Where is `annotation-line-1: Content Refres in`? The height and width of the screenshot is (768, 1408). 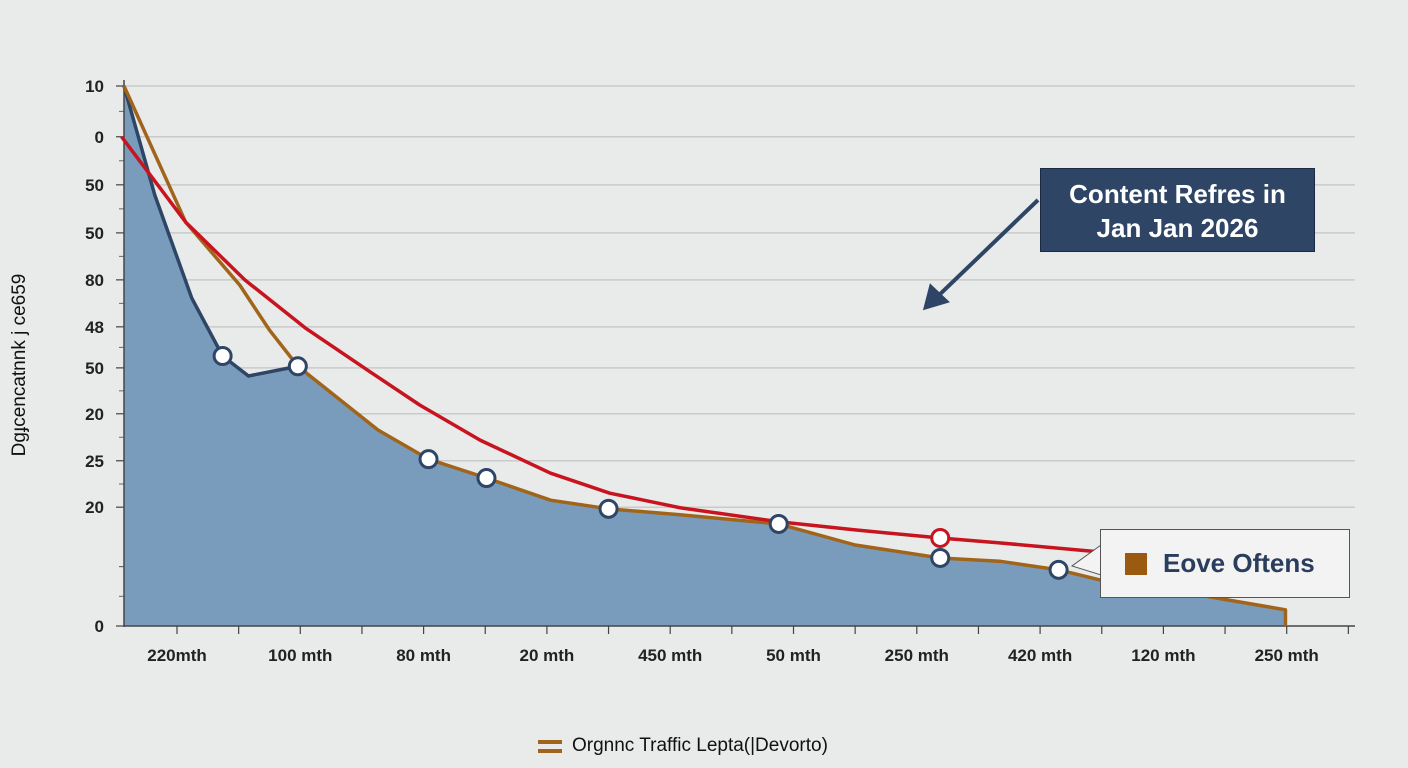
annotation-line-1: Content Refres in is located at coordinates (1177, 194).